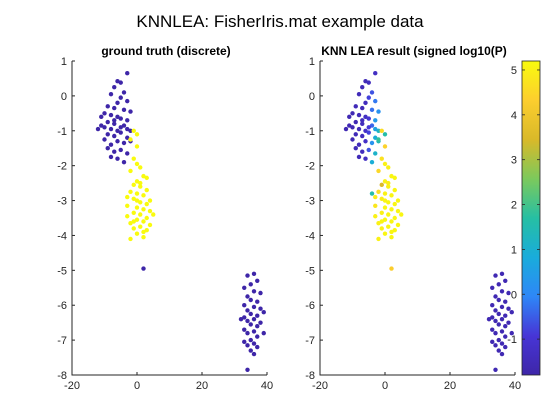  Describe the element at coordinates (310, 132) in the screenshot. I see `y-tick-label: -1` at that location.